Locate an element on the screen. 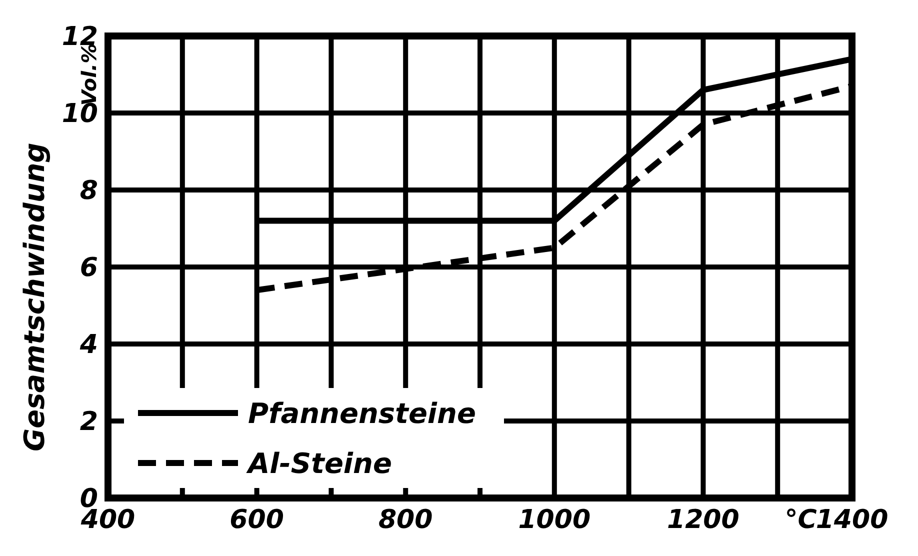 Image resolution: width=918 pixels, height=556 pixels. legend-label: Al-Steine is located at coordinates (319, 463).